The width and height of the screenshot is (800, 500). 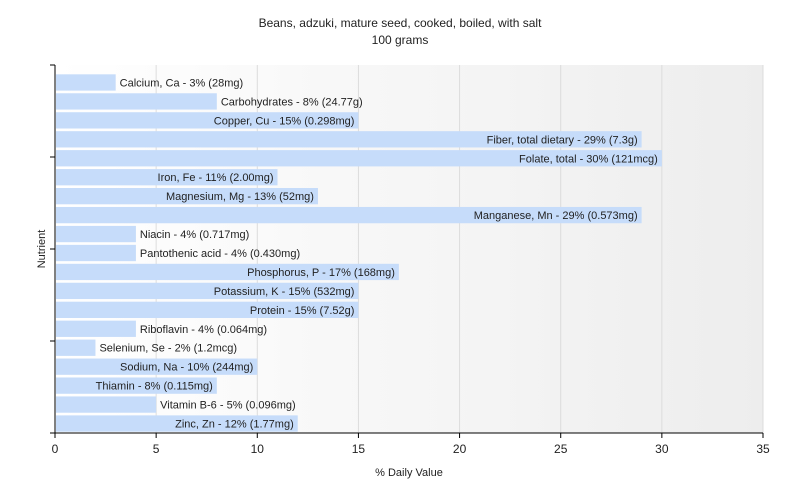 I want to click on bar-data-label: Pantothenic acid - 4% (0.430mg), so click(x=220, y=254).